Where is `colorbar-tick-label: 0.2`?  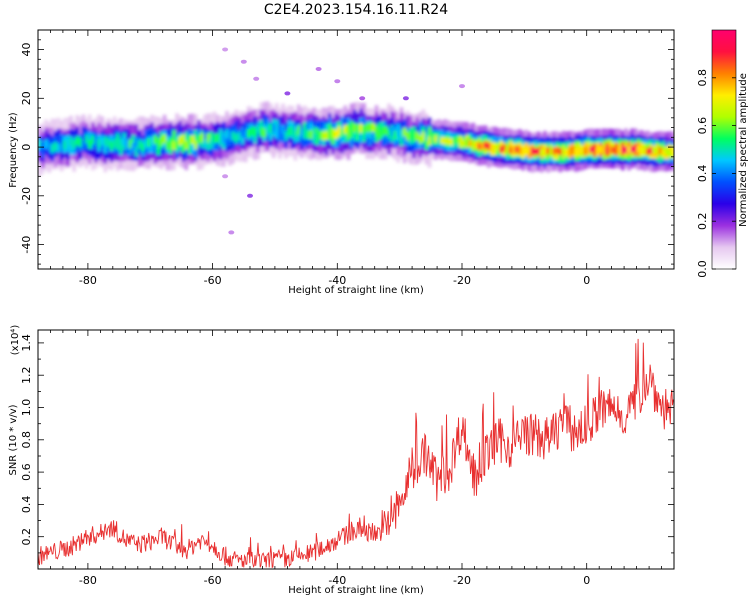
colorbar-tick-label: 0.2 is located at coordinates (702, 221).